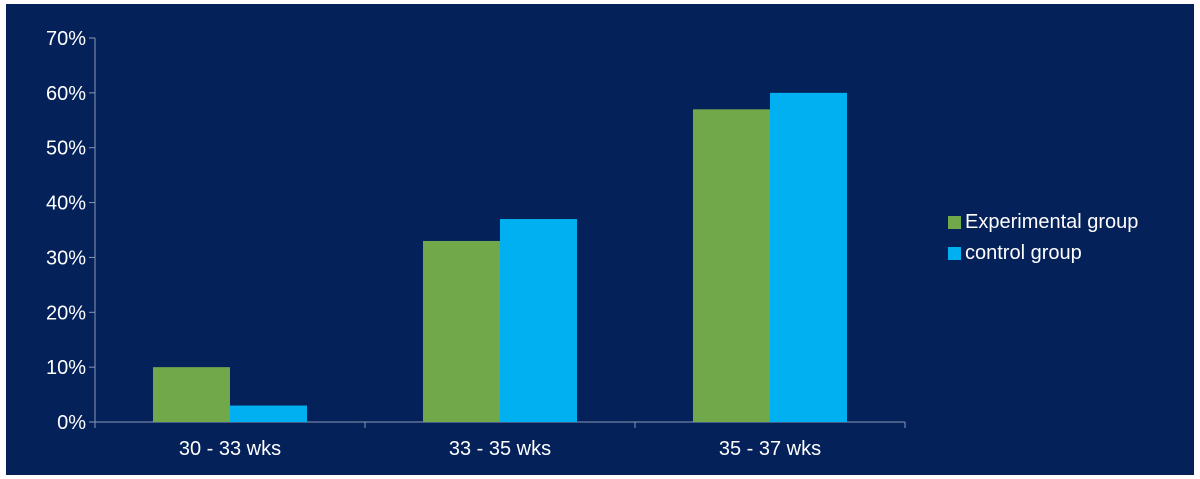  What do you see at coordinates (66, 39) in the screenshot?
I see `y-tick-label: 70%` at bounding box center [66, 39].